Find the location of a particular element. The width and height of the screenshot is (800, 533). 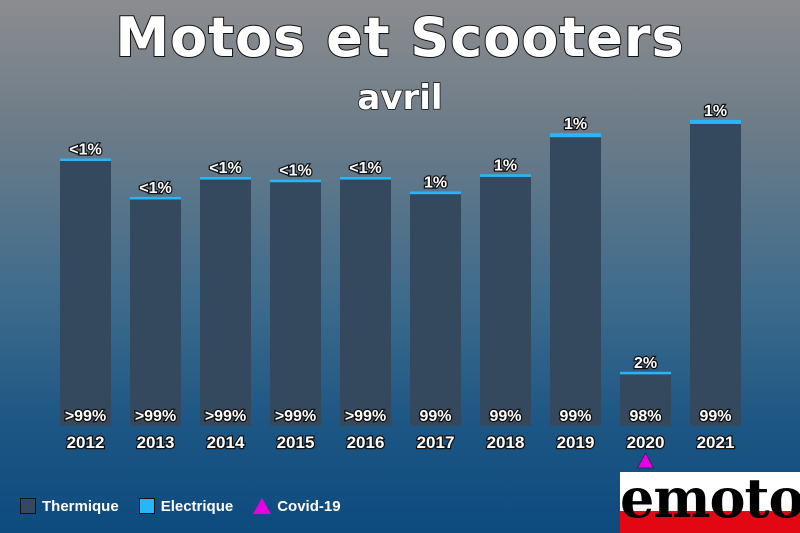

x-tick-2013: 2013 is located at coordinates (156, 442).